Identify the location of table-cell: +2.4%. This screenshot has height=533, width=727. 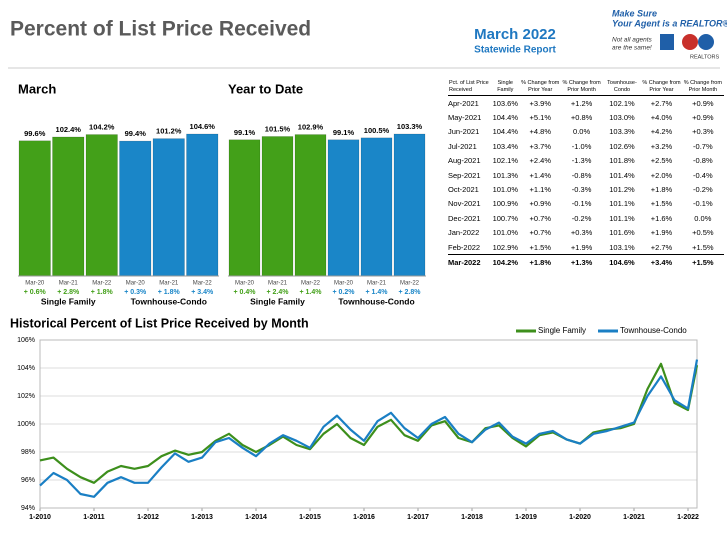
(540, 161).